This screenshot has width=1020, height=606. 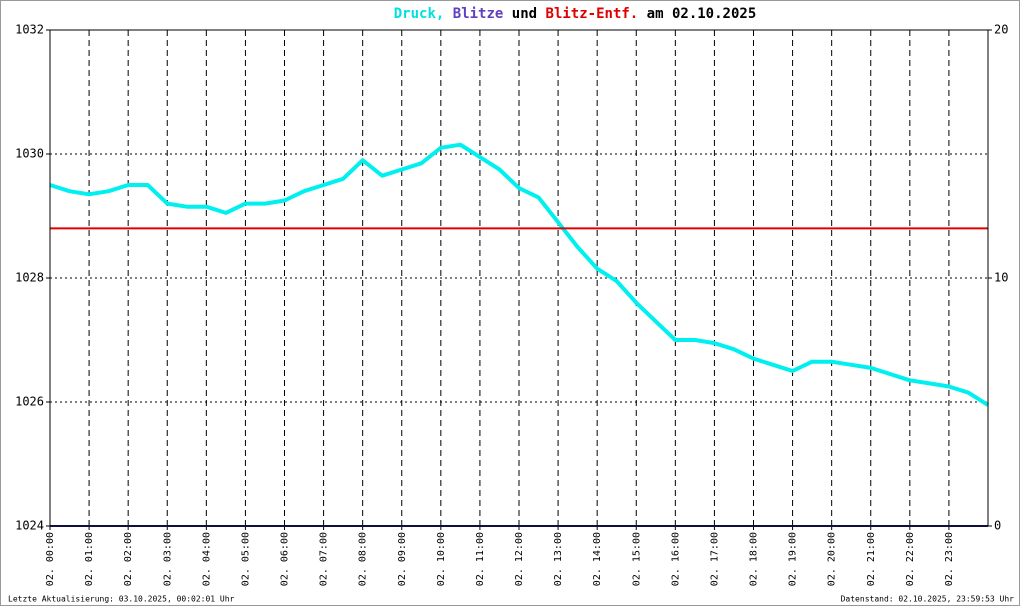 What do you see at coordinates (714, 559) in the screenshot?
I see `x-tick-label: 02. 17:00` at bounding box center [714, 559].